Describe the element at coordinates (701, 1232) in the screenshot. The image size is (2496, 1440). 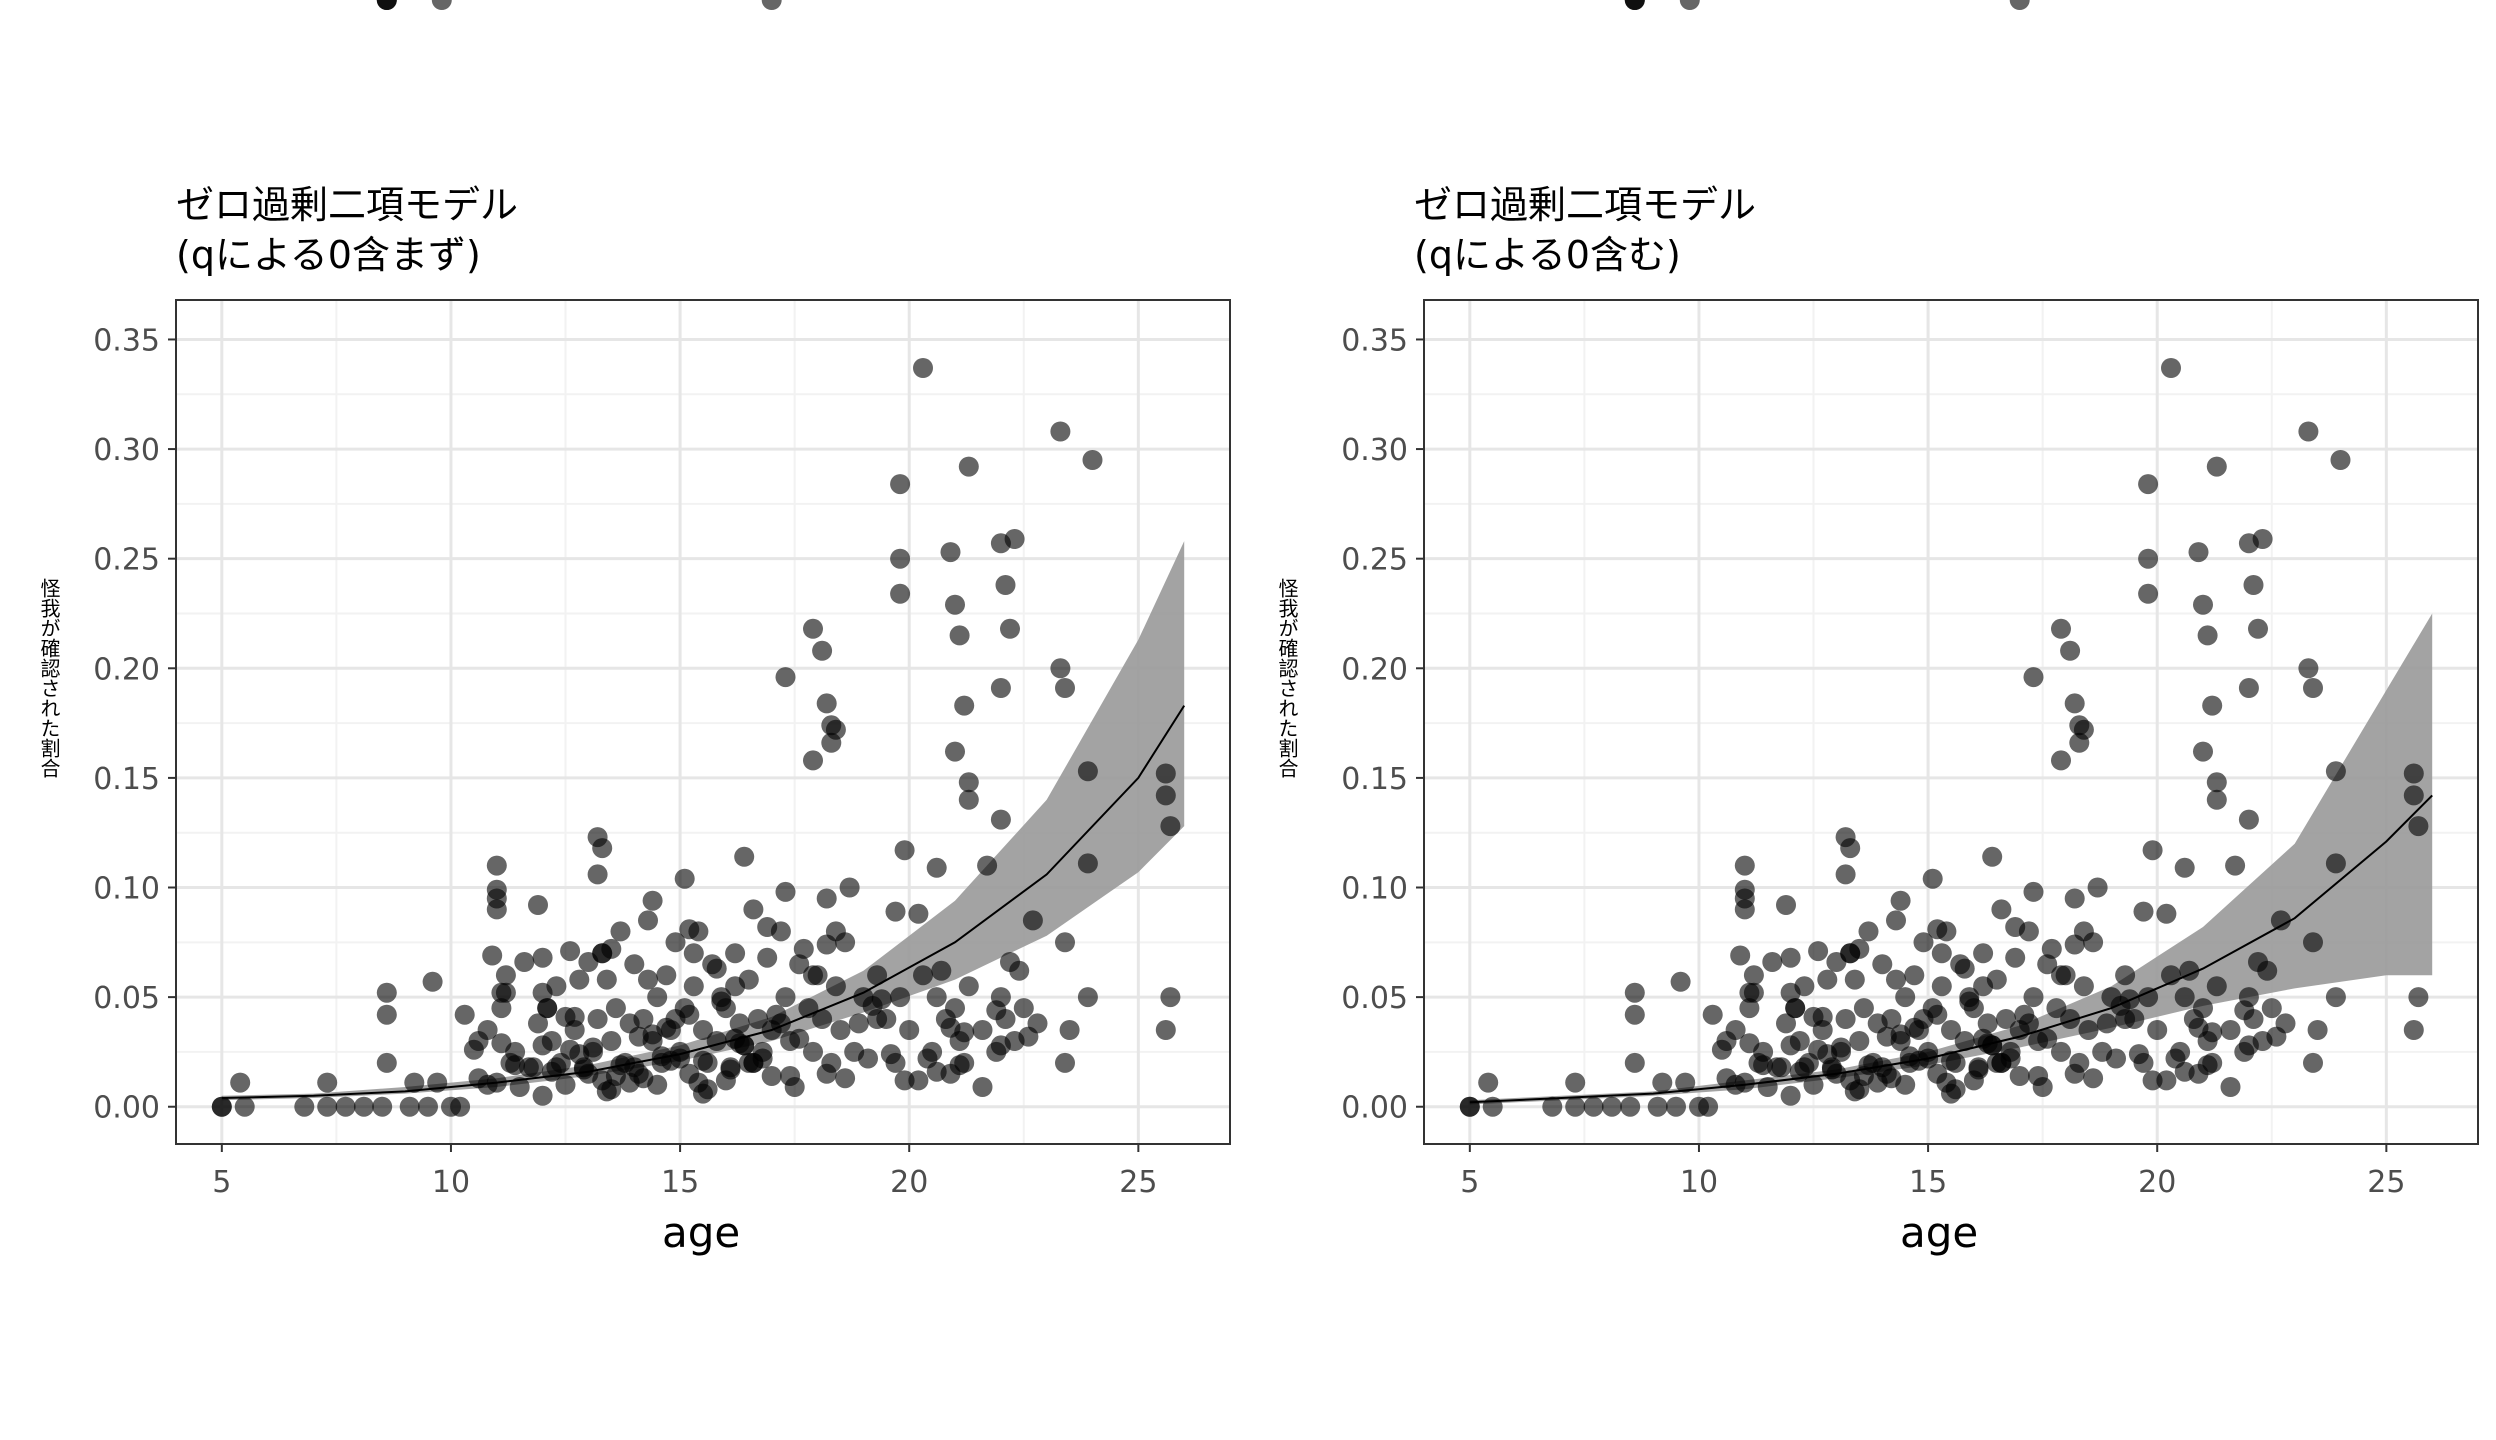
I see `left-x-axis-label: age` at that location.